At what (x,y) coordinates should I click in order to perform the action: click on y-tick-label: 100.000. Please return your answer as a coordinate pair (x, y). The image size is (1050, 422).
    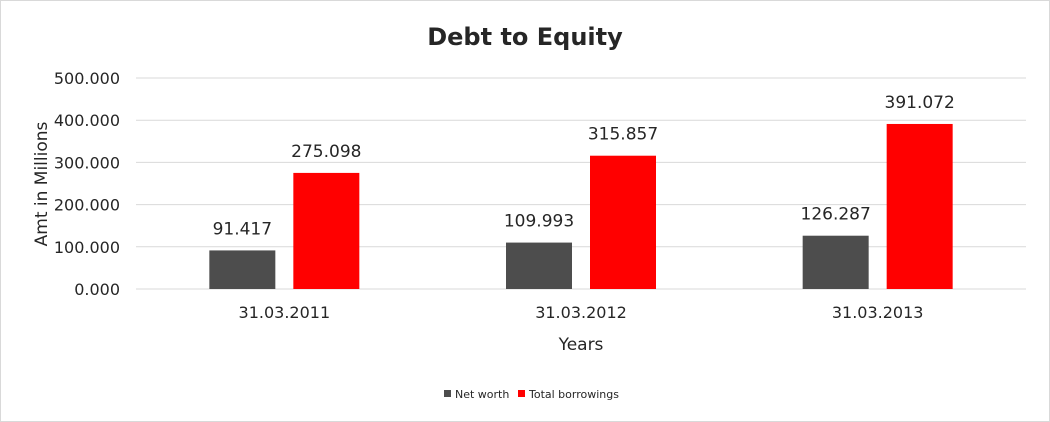
    Looking at the image, I should click on (87, 247).